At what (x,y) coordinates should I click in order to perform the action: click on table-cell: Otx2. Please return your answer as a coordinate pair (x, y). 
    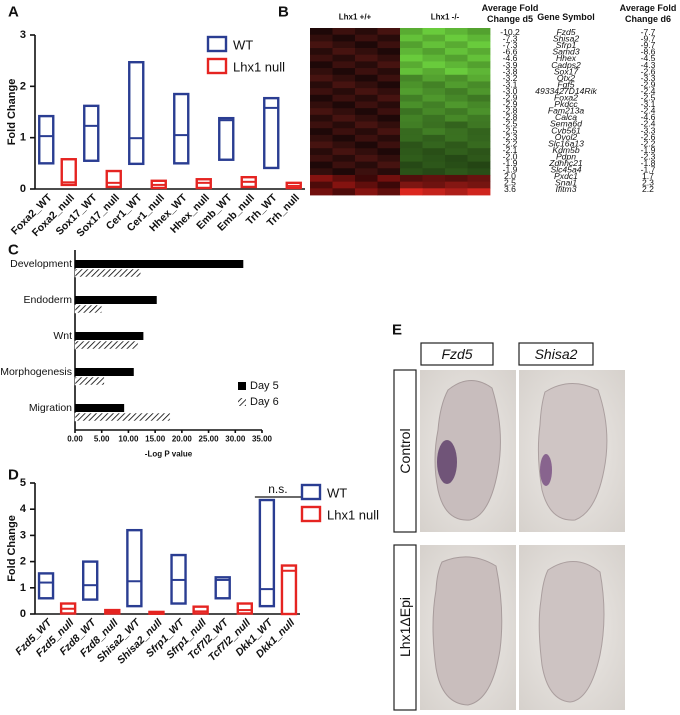
    Looking at the image, I should click on (566, 78).